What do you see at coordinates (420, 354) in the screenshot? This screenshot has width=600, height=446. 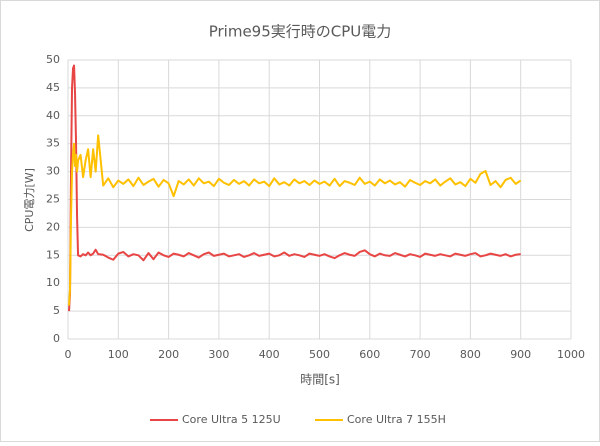 I see `x-tick-label: 700` at bounding box center [420, 354].